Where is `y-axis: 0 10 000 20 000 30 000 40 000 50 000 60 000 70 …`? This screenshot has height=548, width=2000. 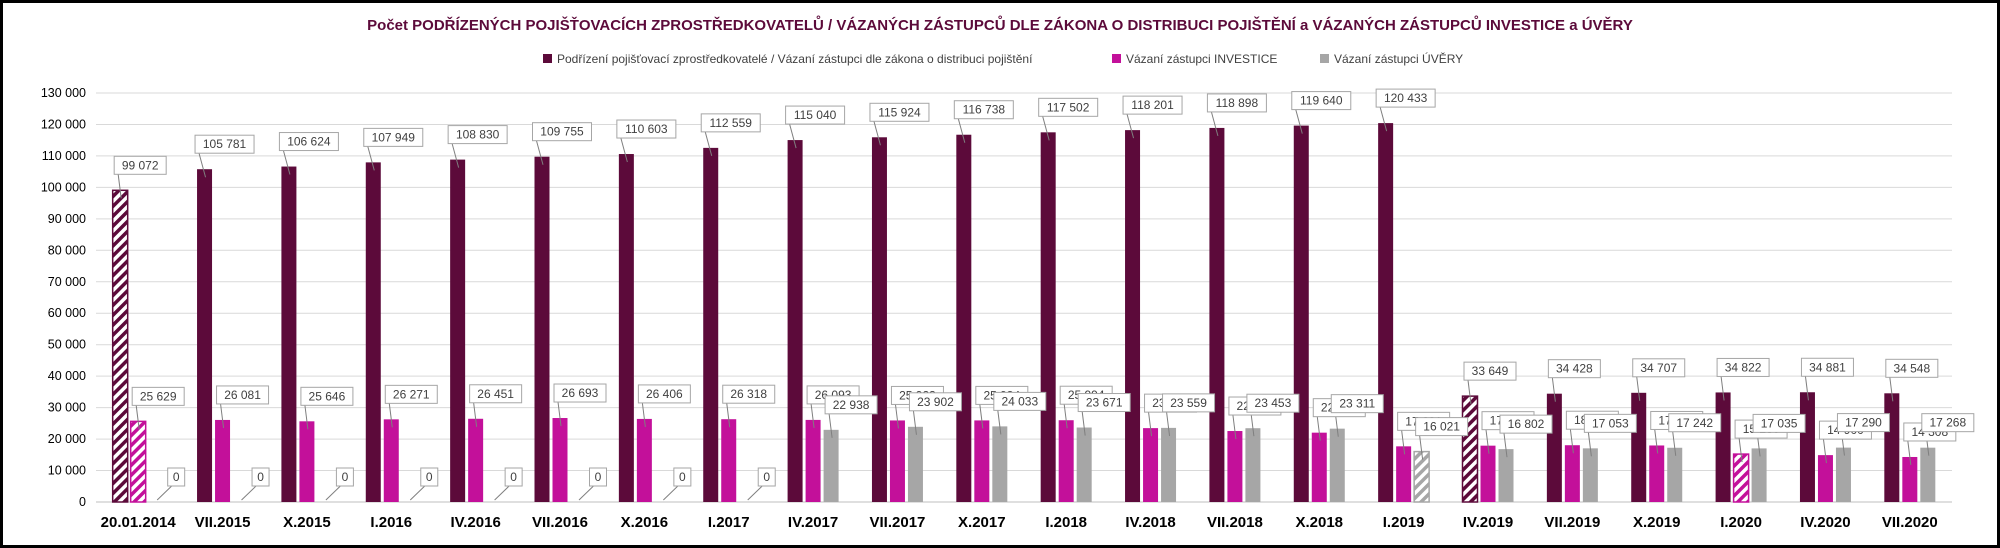 y-axis: 0 10 000 20 000 30 000 40 000 50 000 60 000 70 … is located at coordinates (63, 297).